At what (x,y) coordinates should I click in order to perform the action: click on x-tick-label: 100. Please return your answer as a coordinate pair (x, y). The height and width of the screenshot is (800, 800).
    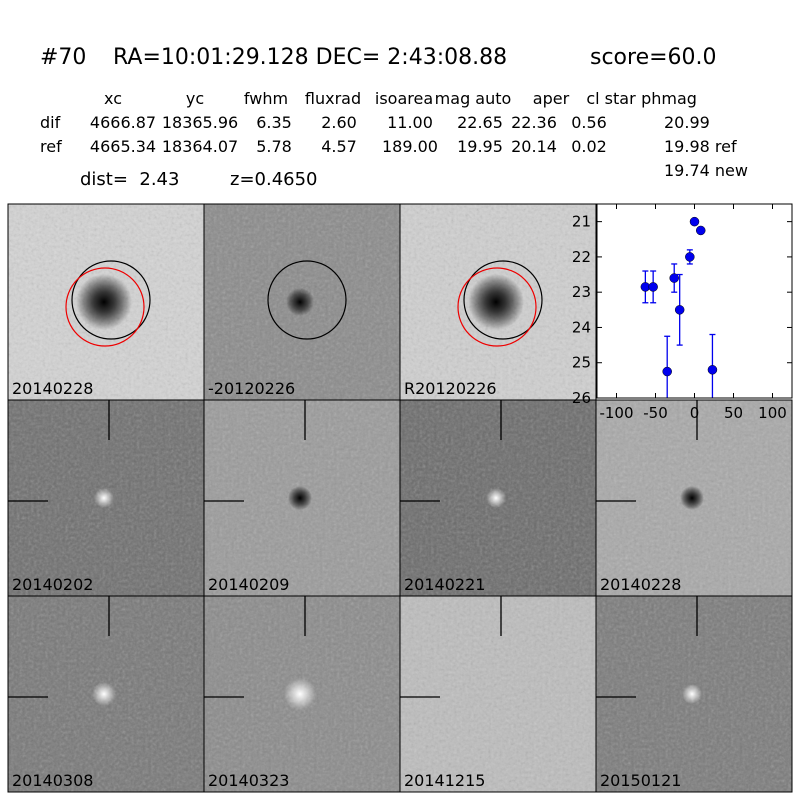
    Looking at the image, I should click on (772, 413).